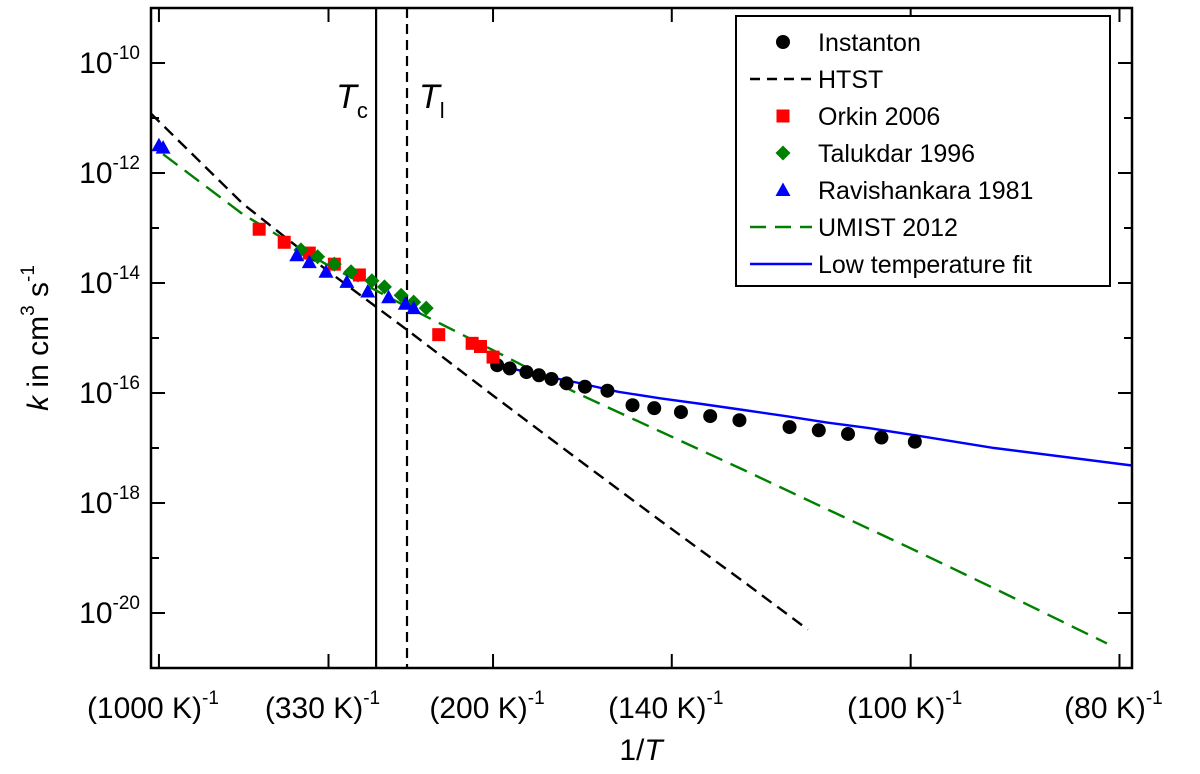 The image size is (1200, 774). What do you see at coordinates (925, 265) in the screenshot?
I see `legend-label-low-temperature-fit: Low temperature fit` at bounding box center [925, 265].